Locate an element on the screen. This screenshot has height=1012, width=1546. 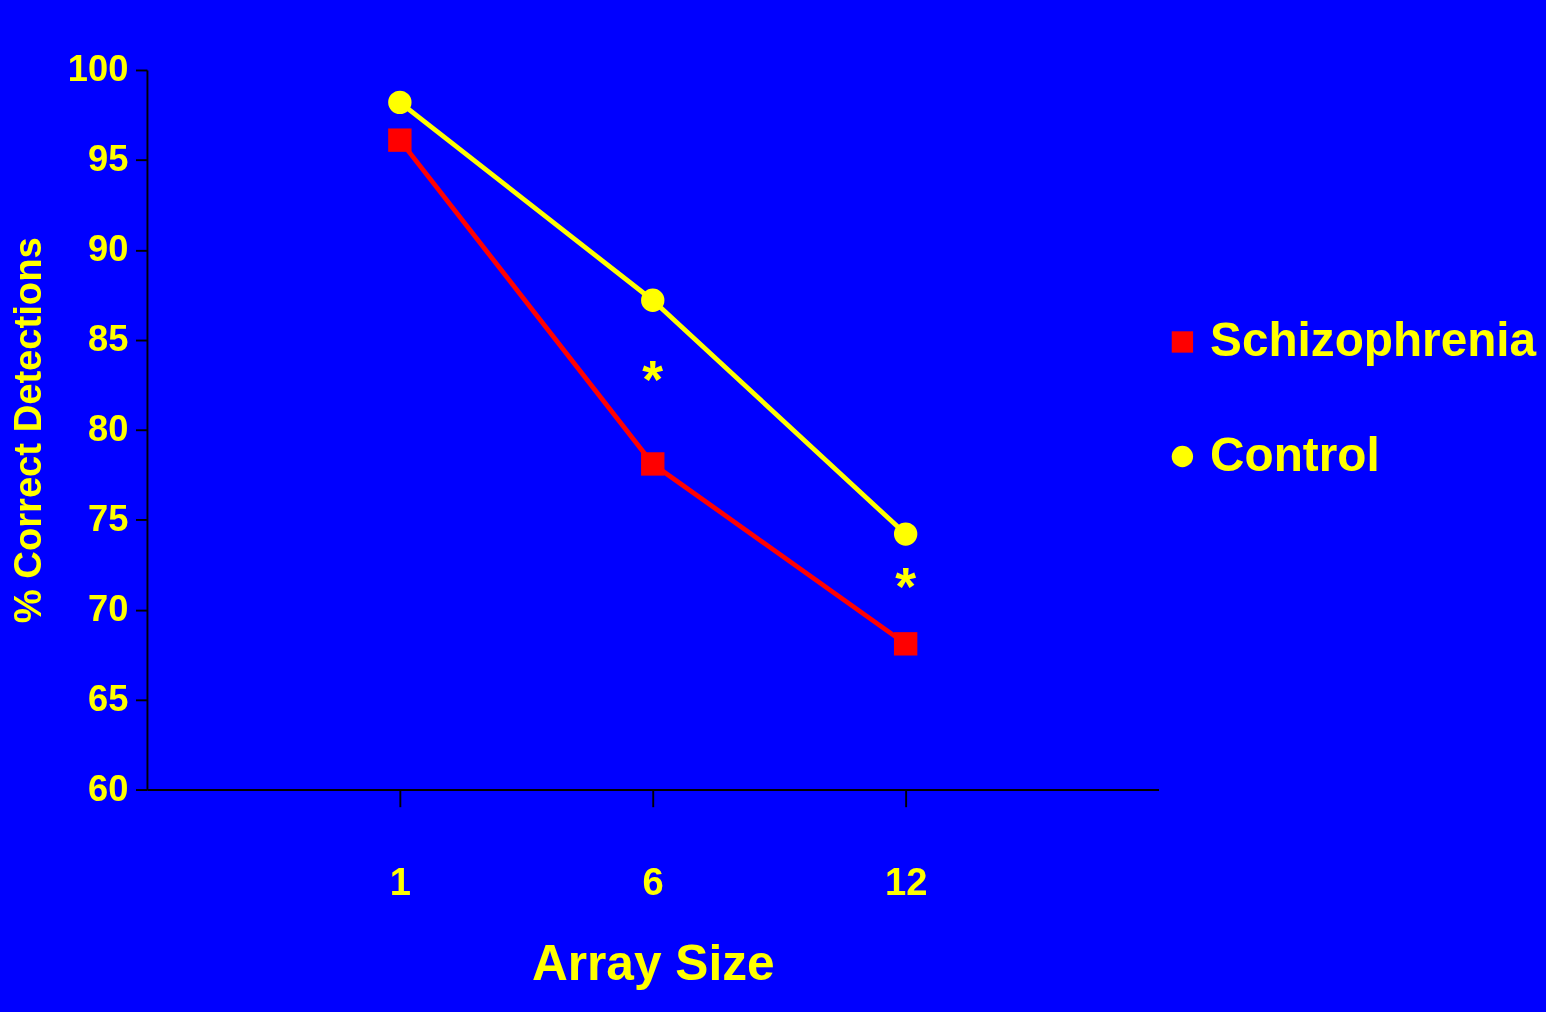
y-tick-label: 80 is located at coordinates (108, 428).